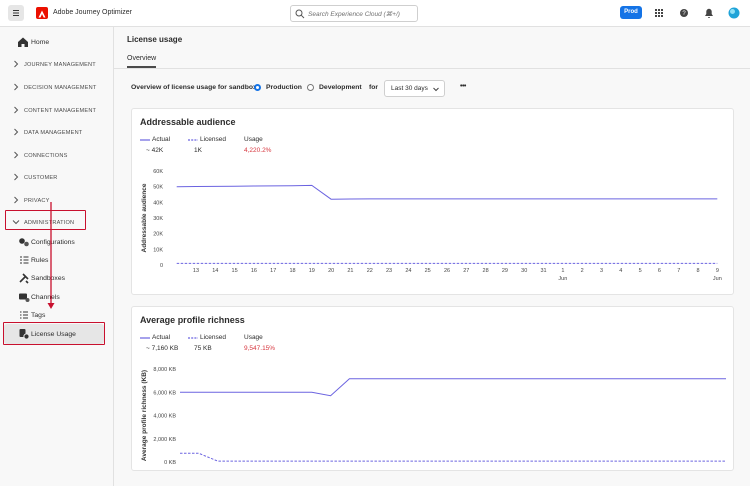 Image resolution: width=750 pixels, height=486 pixels. Describe the element at coordinates (374, 87) in the screenshot. I see `for-label: for` at that location.